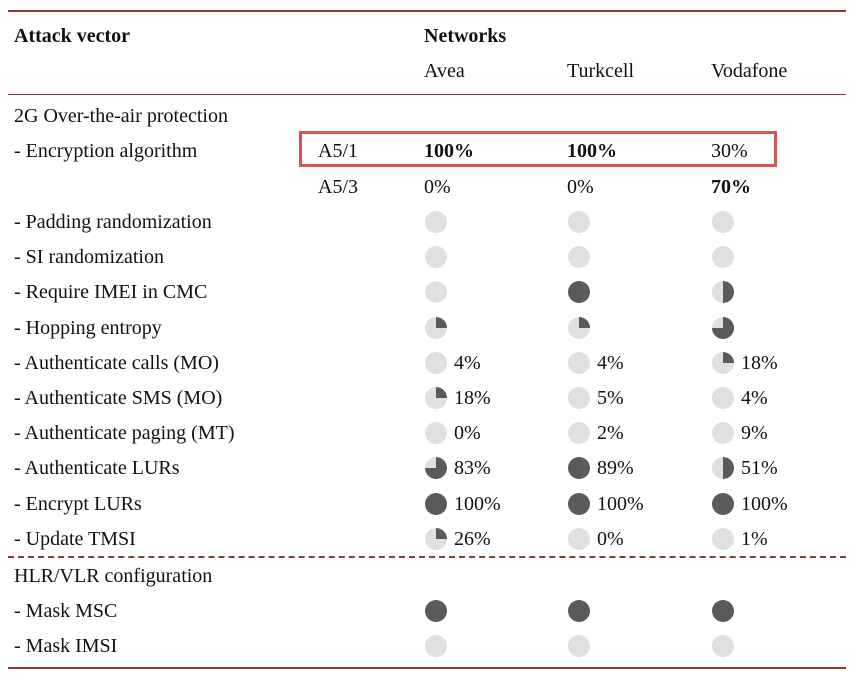 The width and height of the screenshot is (863, 685). Describe the element at coordinates (444, 71) in the screenshot. I see `operator-avea: Avea` at that location.